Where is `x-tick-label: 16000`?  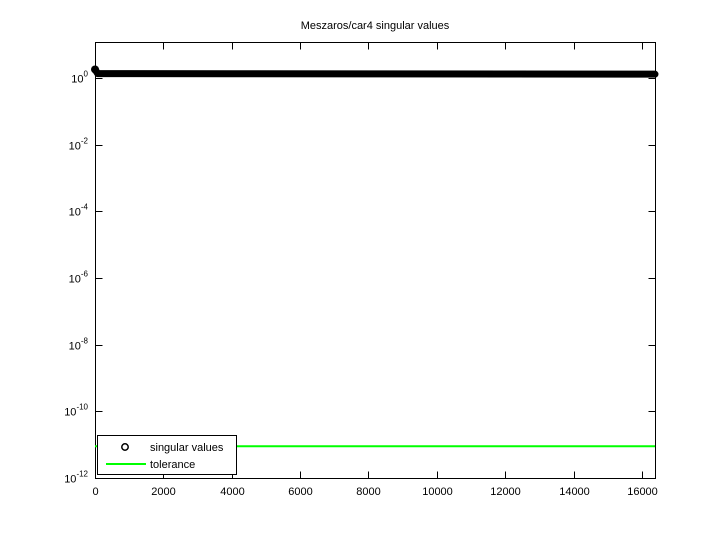
x-tick-label: 16000 is located at coordinates (642, 492).